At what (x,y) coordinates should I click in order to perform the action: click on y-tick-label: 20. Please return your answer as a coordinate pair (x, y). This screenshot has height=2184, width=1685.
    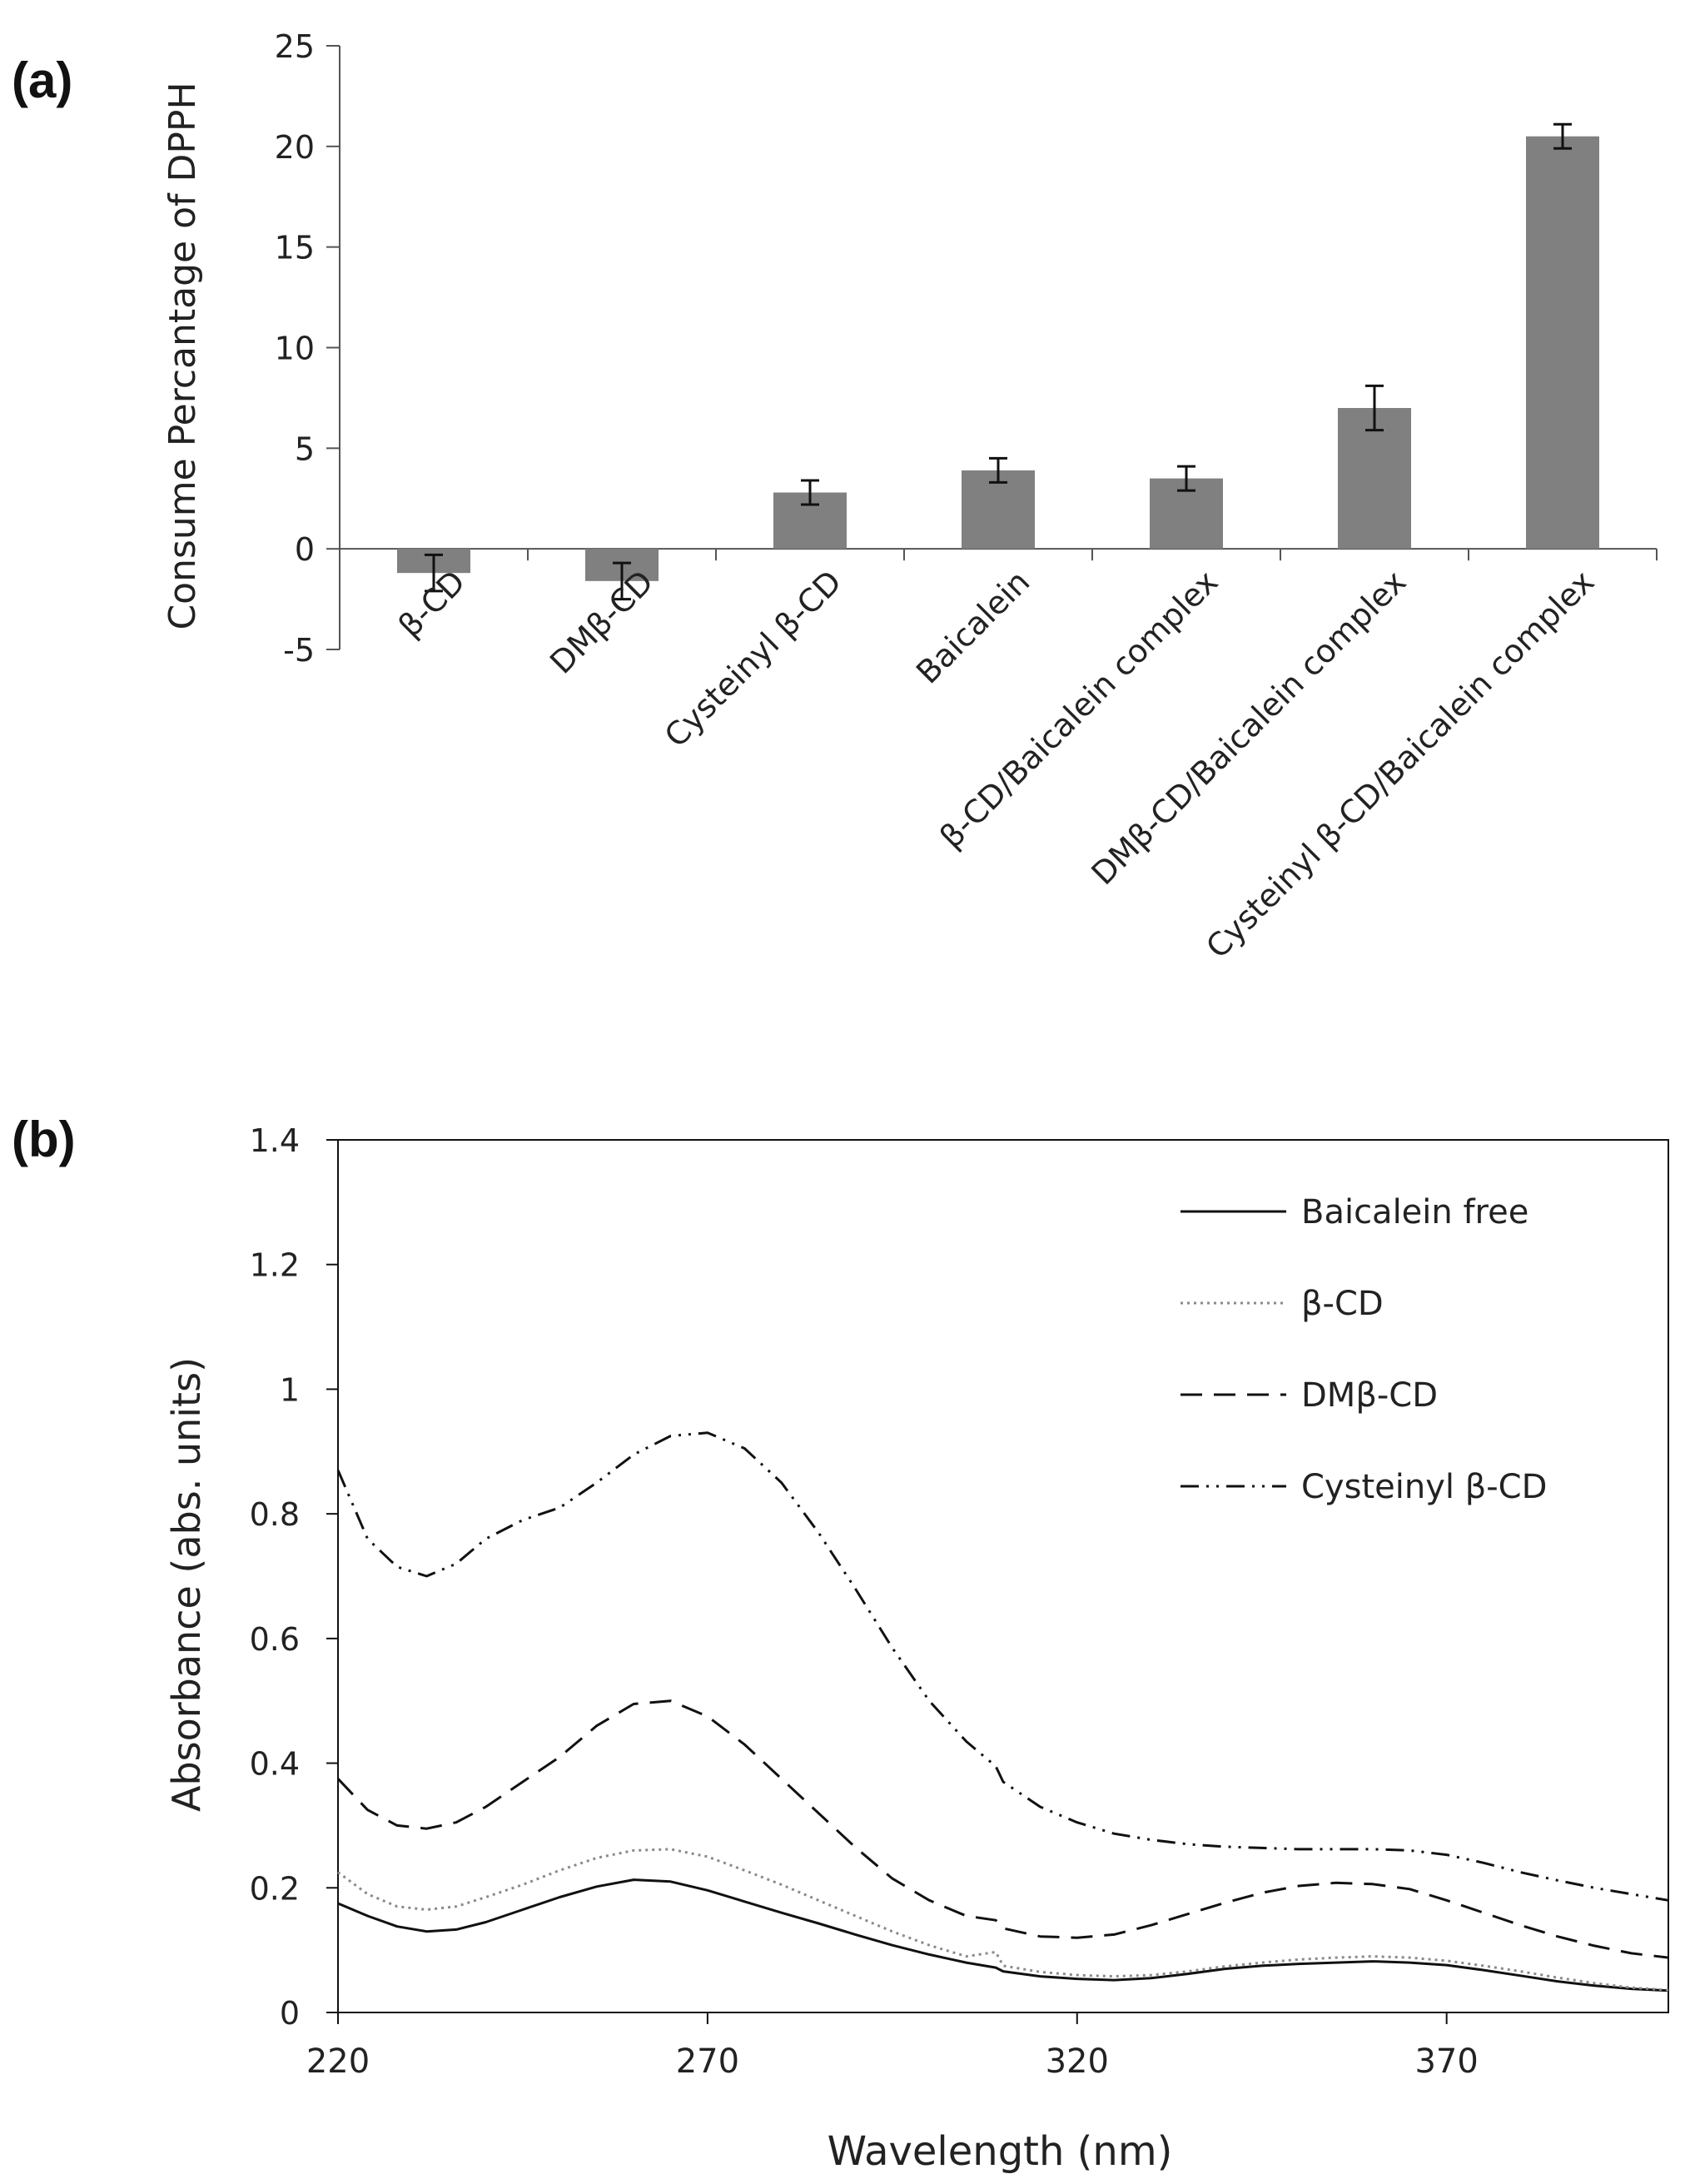
    Looking at the image, I should click on (295, 147).